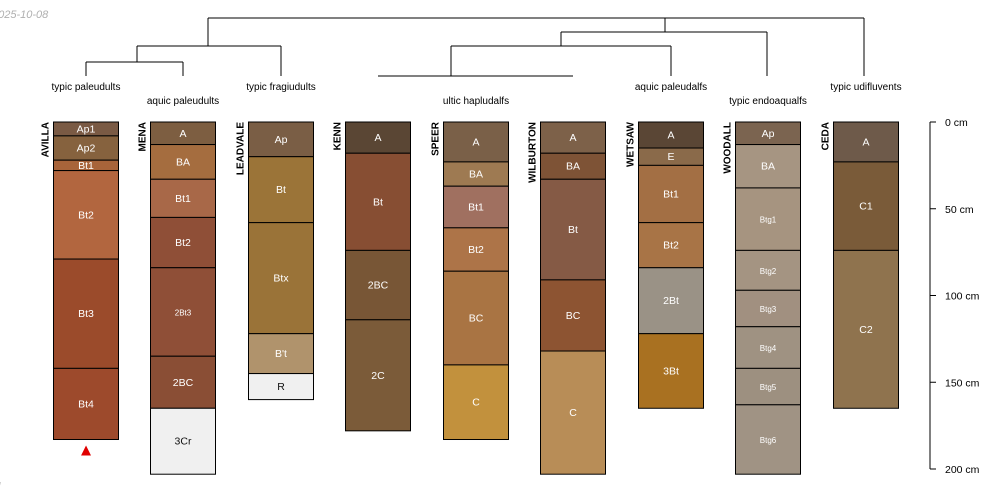  What do you see at coordinates (280, 87) in the screenshot?
I see `taxonomy-label: typic fragiudults` at bounding box center [280, 87].